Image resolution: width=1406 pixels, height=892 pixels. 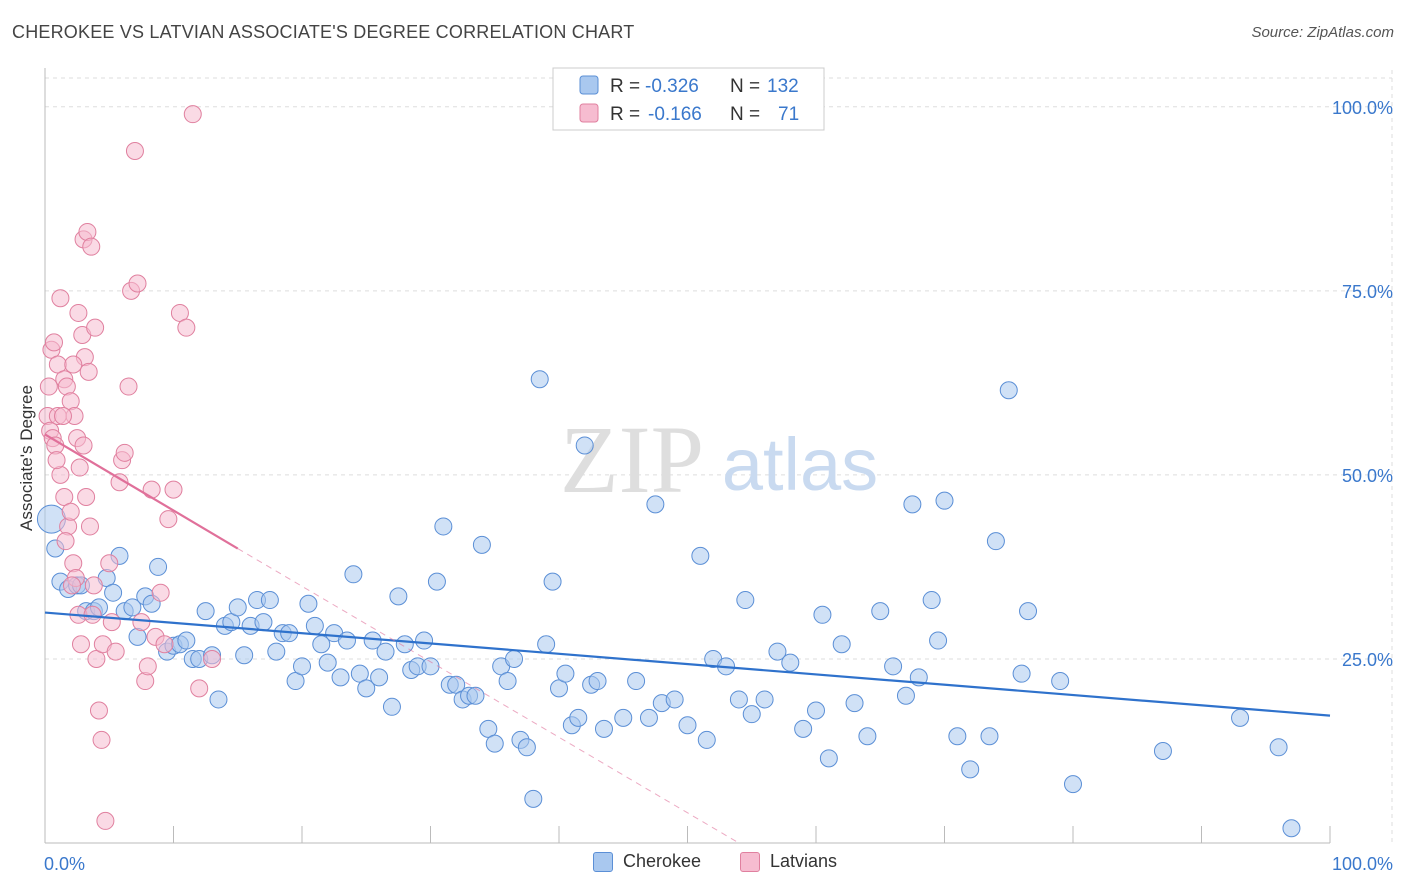 What do you see at coordinates (804, 861) in the screenshot?
I see `latvians-legend-label: Latvians` at bounding box center [804, 861].